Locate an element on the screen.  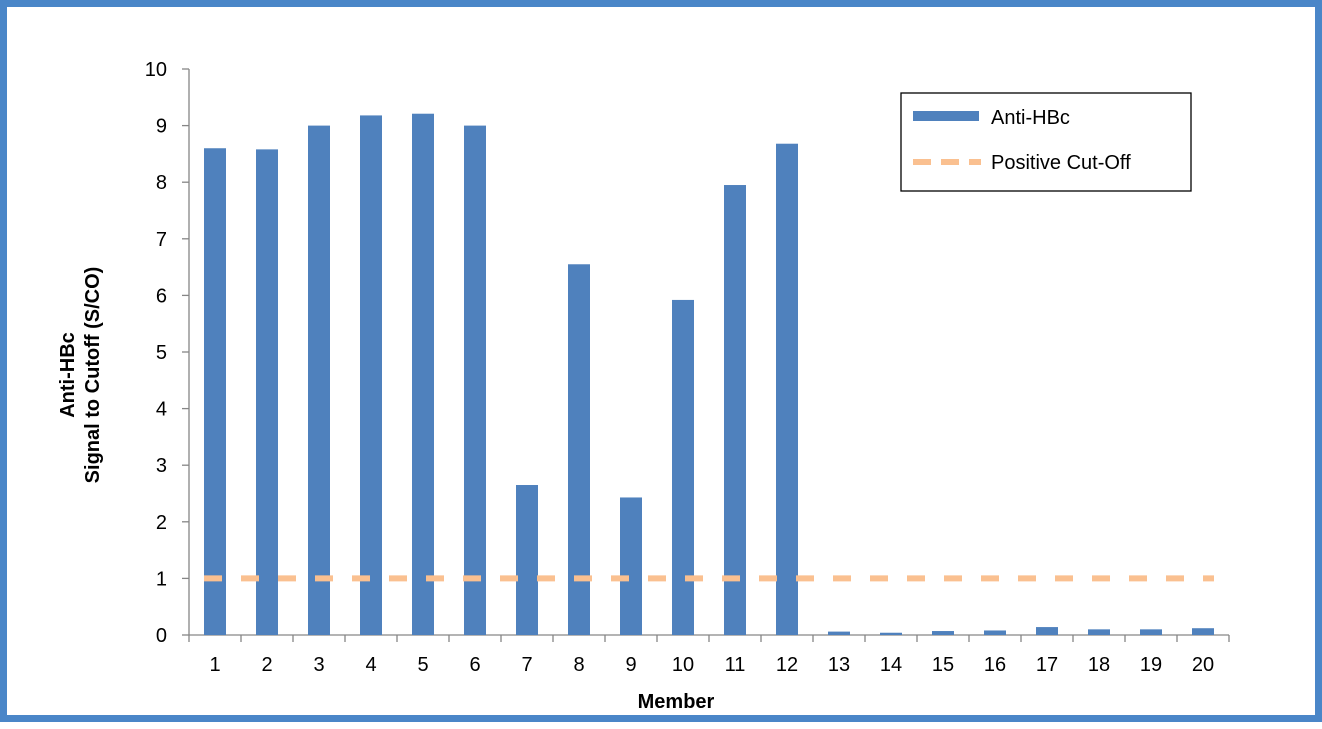
legend-cutoff-label: Positive Cut-Off is located at coordinates (1061, 163).